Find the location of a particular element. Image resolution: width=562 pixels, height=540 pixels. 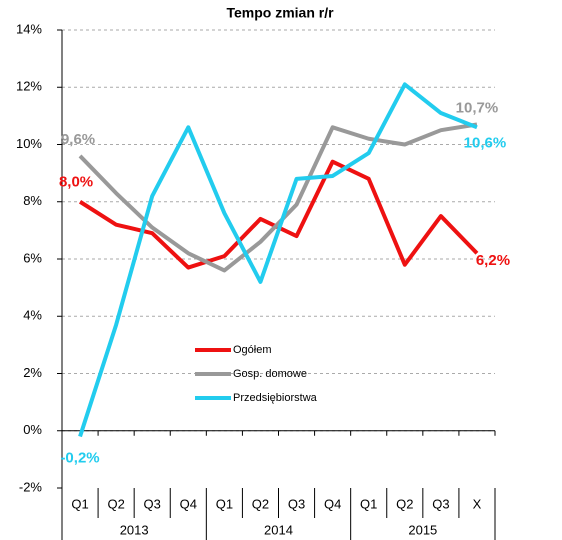

legend-label: Gosp. domowe is located at coordinates (270, 374).